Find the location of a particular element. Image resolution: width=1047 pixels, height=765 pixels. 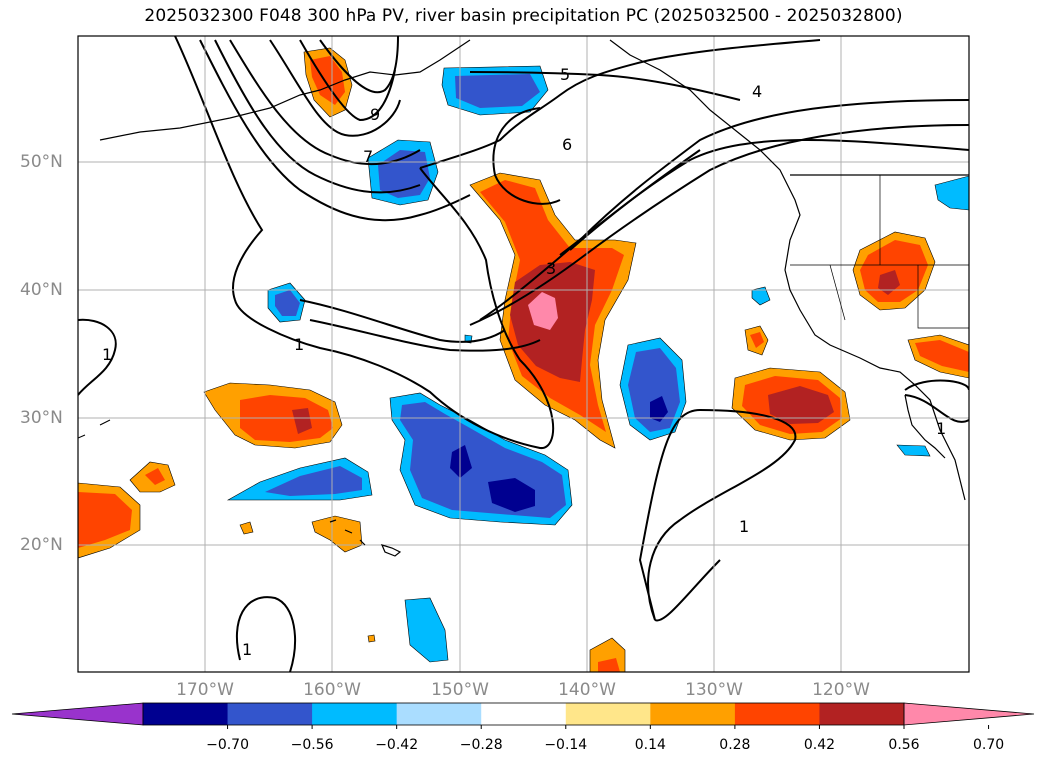

pv-label: 4 is located at coordinates (757, 91).